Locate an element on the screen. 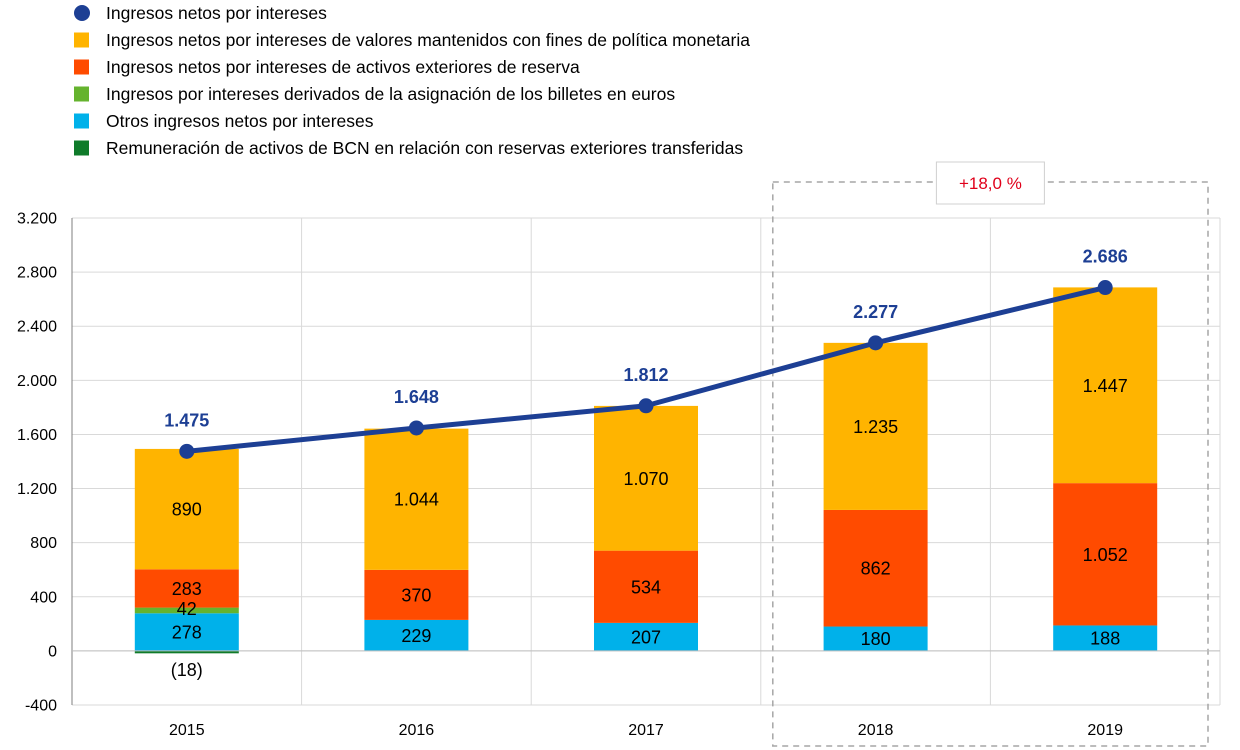  bar-value-label: 283 is located at coordinates (187, 589).